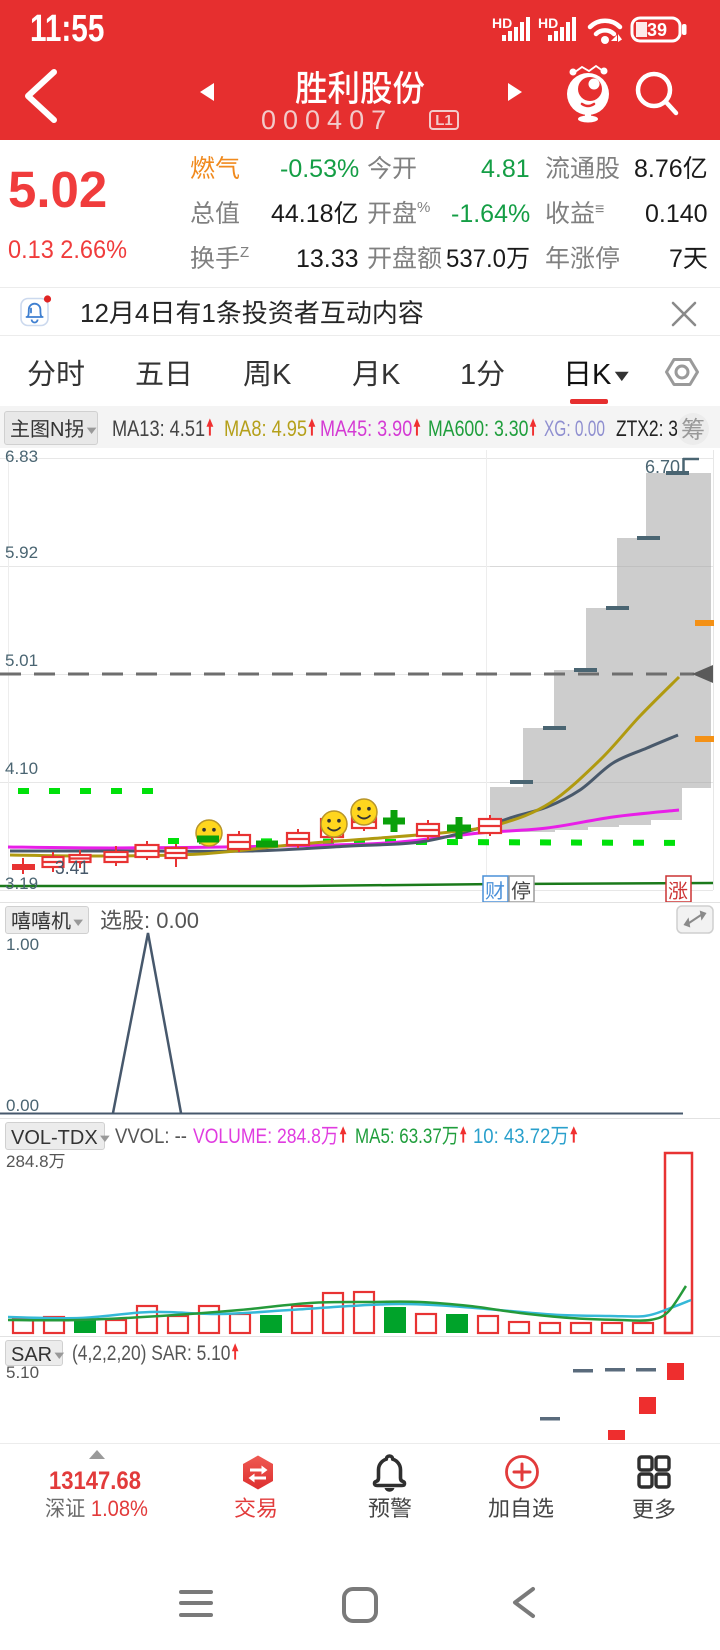 The width and height of the screenshot is (720, 1650). I want to click on svg-text: 8.76, so click(658, 169).